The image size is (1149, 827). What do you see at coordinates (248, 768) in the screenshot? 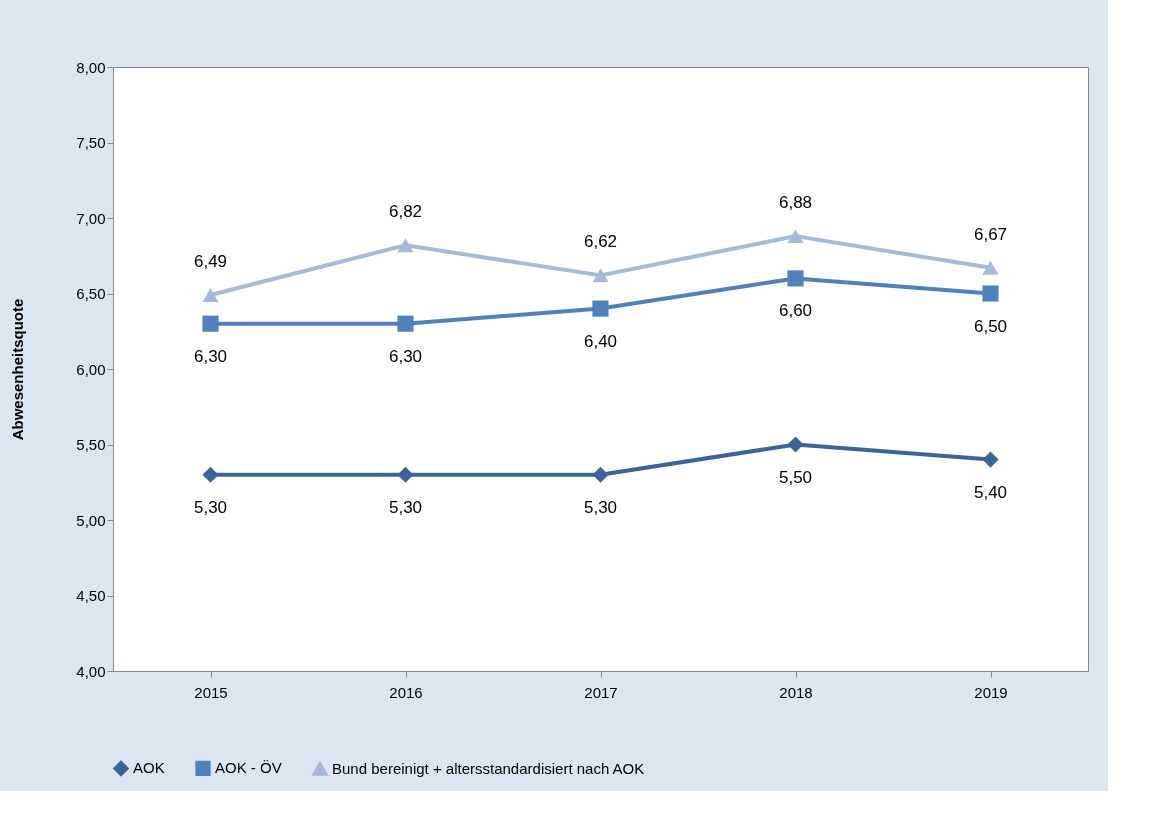
I see `legend-label: AOK - ÖV` at bounding box center [248, 768].